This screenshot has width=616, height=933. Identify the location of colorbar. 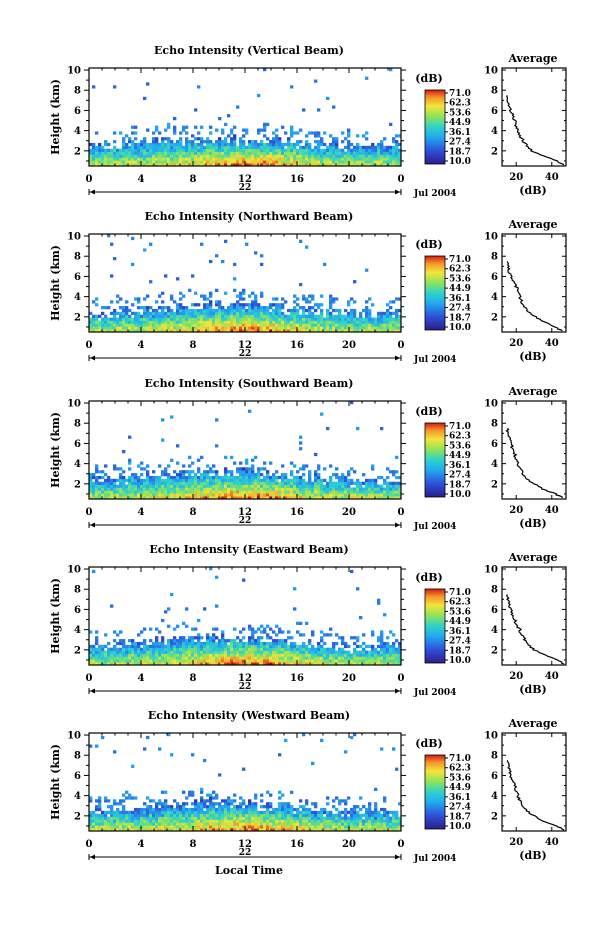
(435, 626).